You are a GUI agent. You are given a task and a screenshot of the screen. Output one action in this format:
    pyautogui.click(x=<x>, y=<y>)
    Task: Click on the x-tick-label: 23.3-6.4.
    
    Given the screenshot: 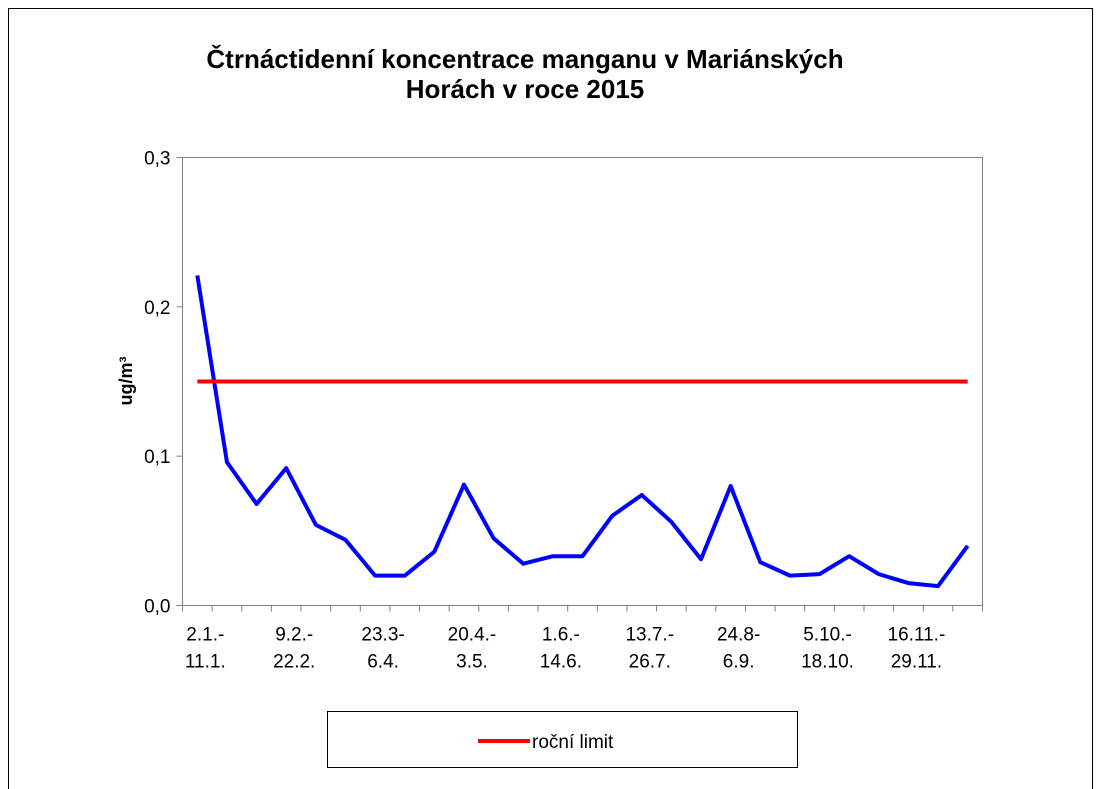 What is the action you would take?
    pyautogui.click(x=382, y=649)
    